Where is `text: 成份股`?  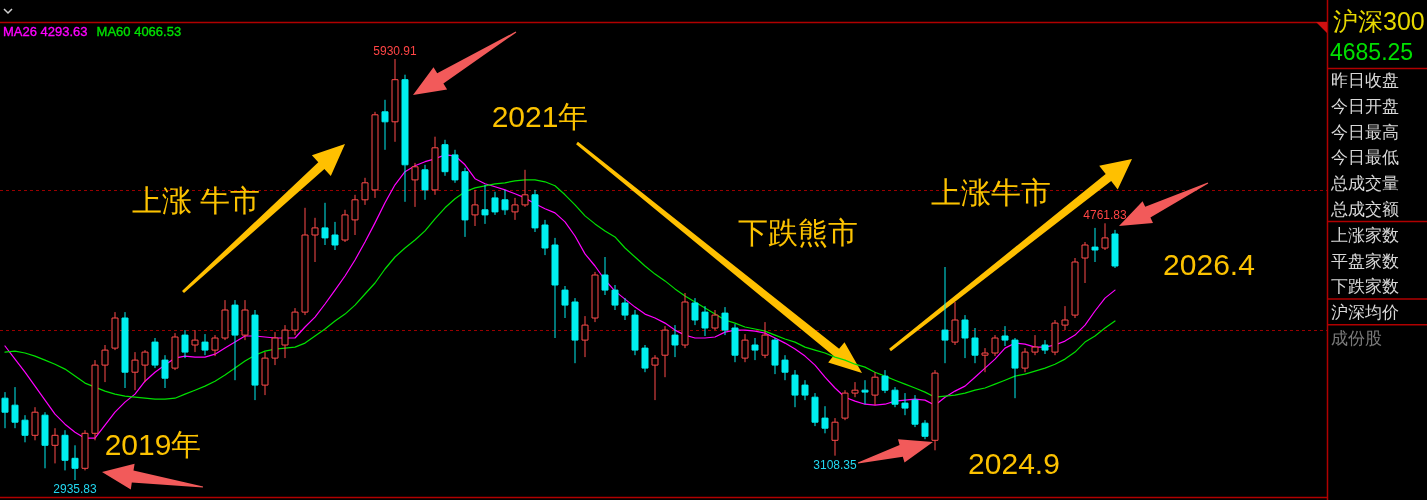
text: 成份股 is located at coordinates (1356, 338).